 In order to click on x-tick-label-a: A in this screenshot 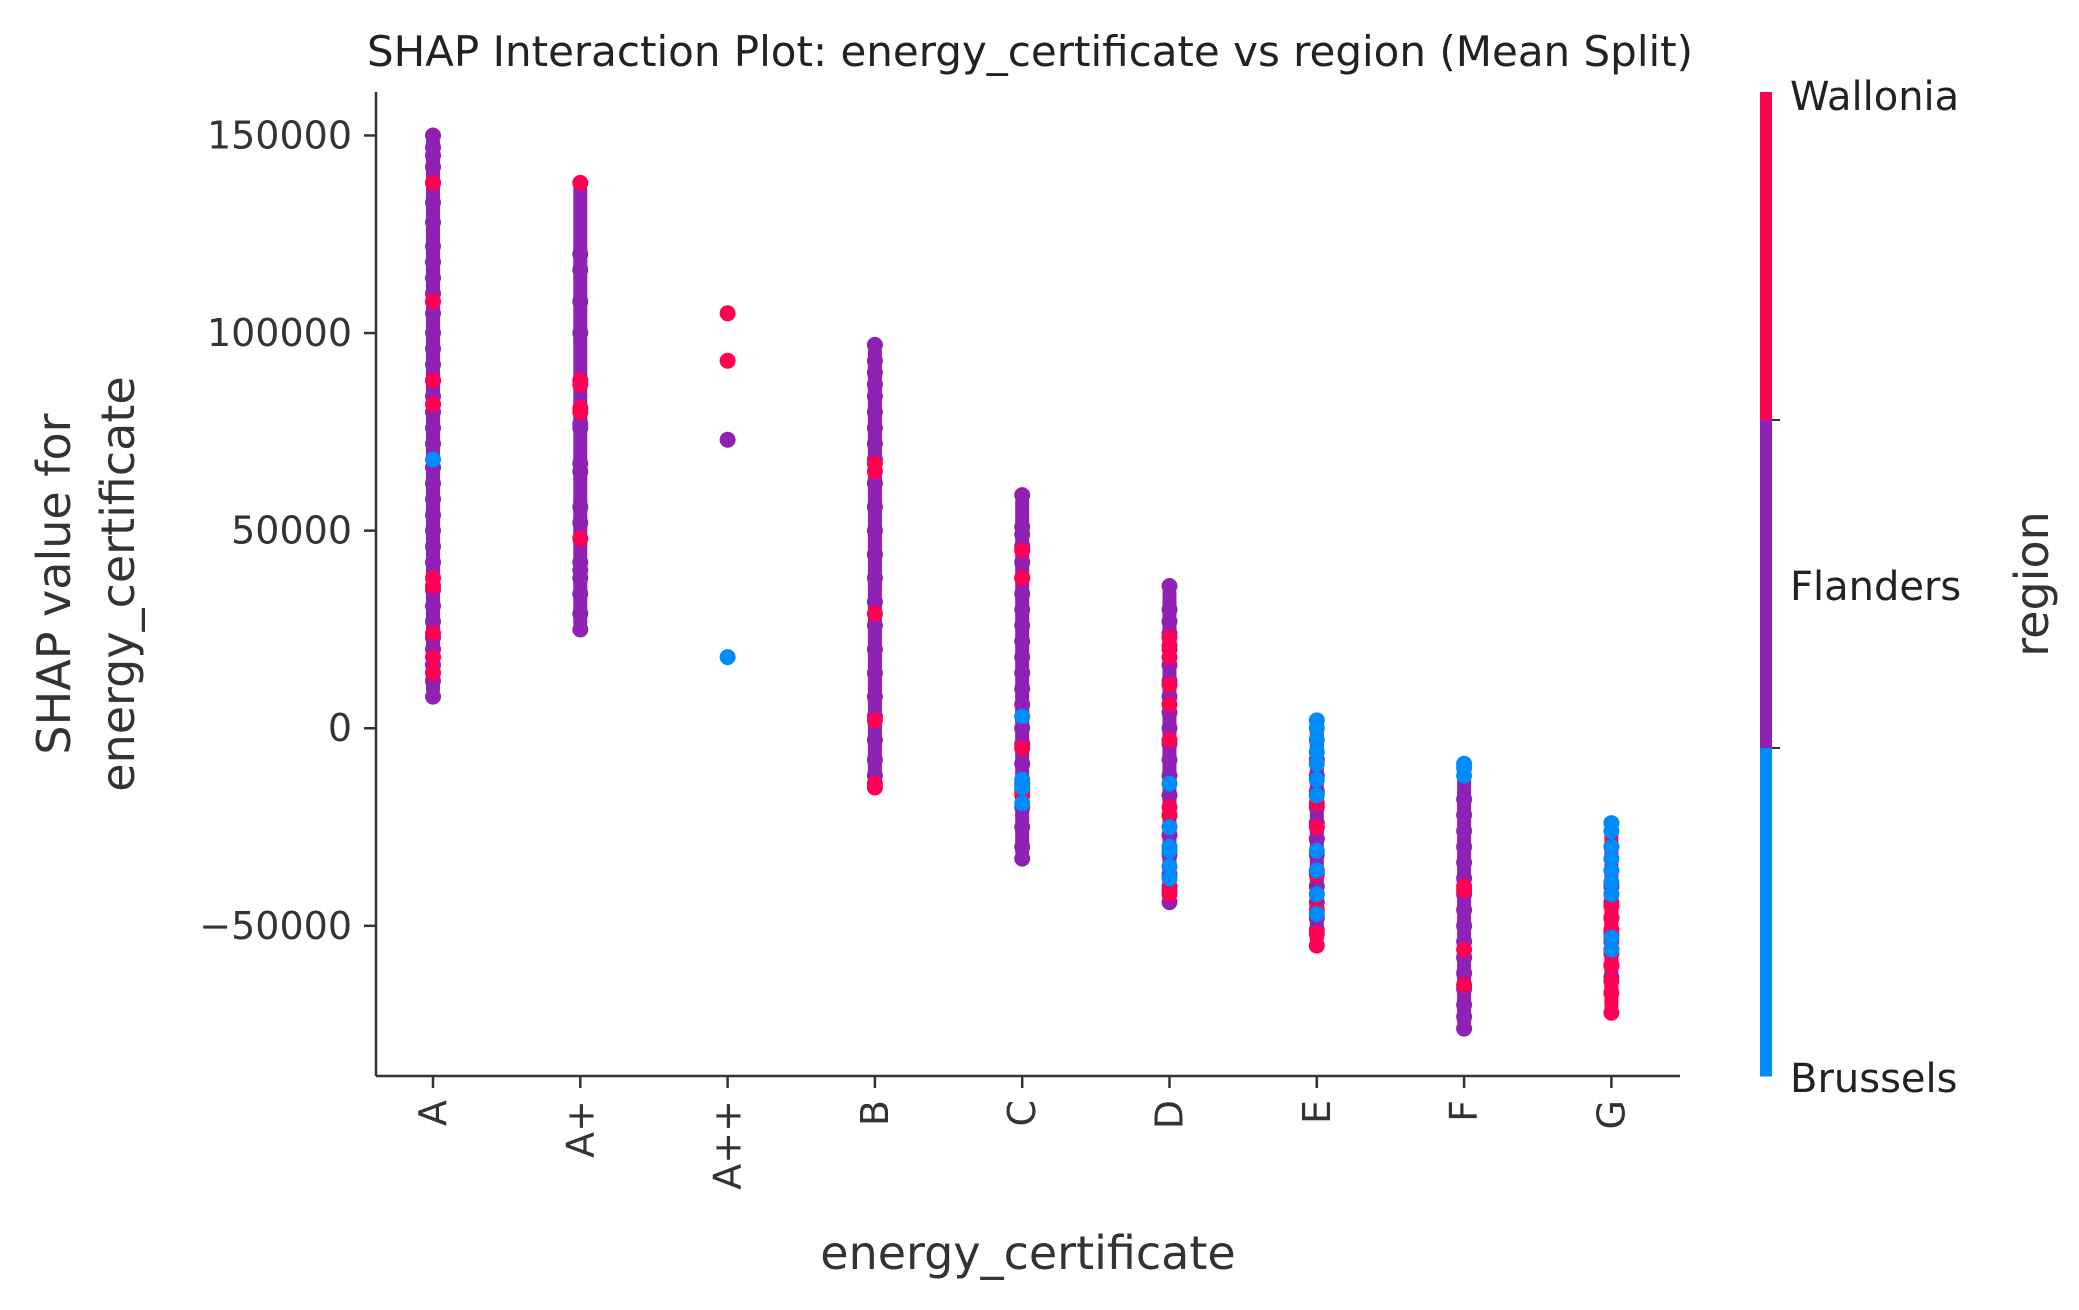, I will do `click(433, 1113)`.